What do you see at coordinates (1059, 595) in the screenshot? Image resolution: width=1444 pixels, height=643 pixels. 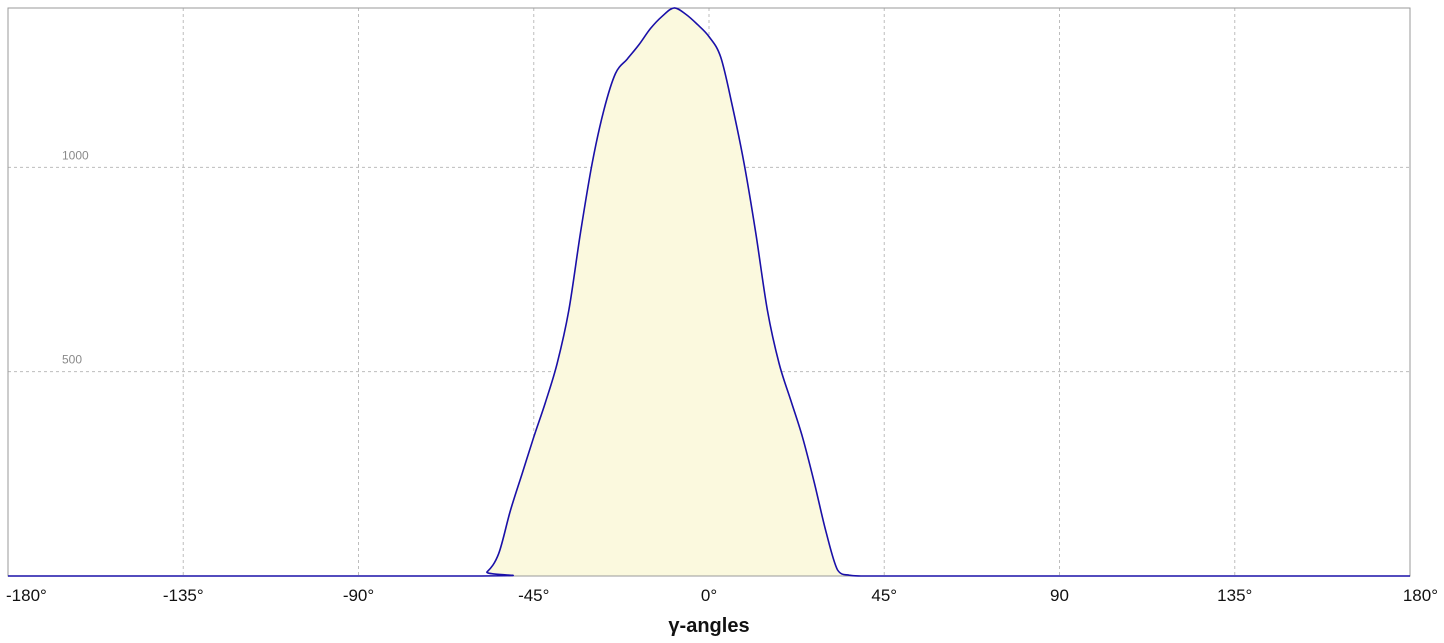 I see `x-tick-label: 90` at bounding box center [1059, 595].